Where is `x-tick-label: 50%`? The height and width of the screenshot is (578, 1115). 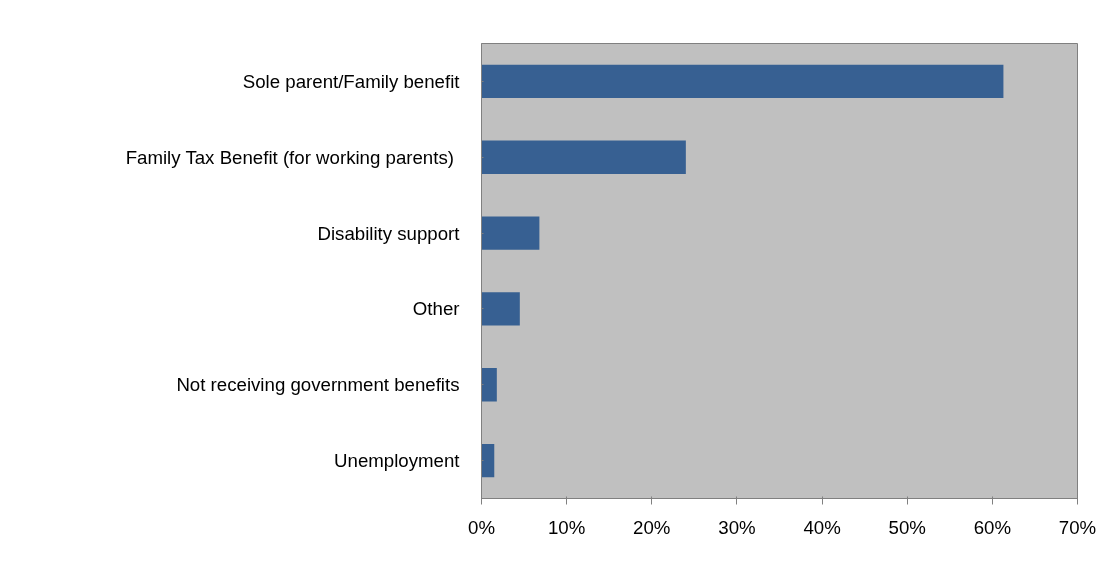 x-tick-label: 50% is located at coordinates (907, 527).